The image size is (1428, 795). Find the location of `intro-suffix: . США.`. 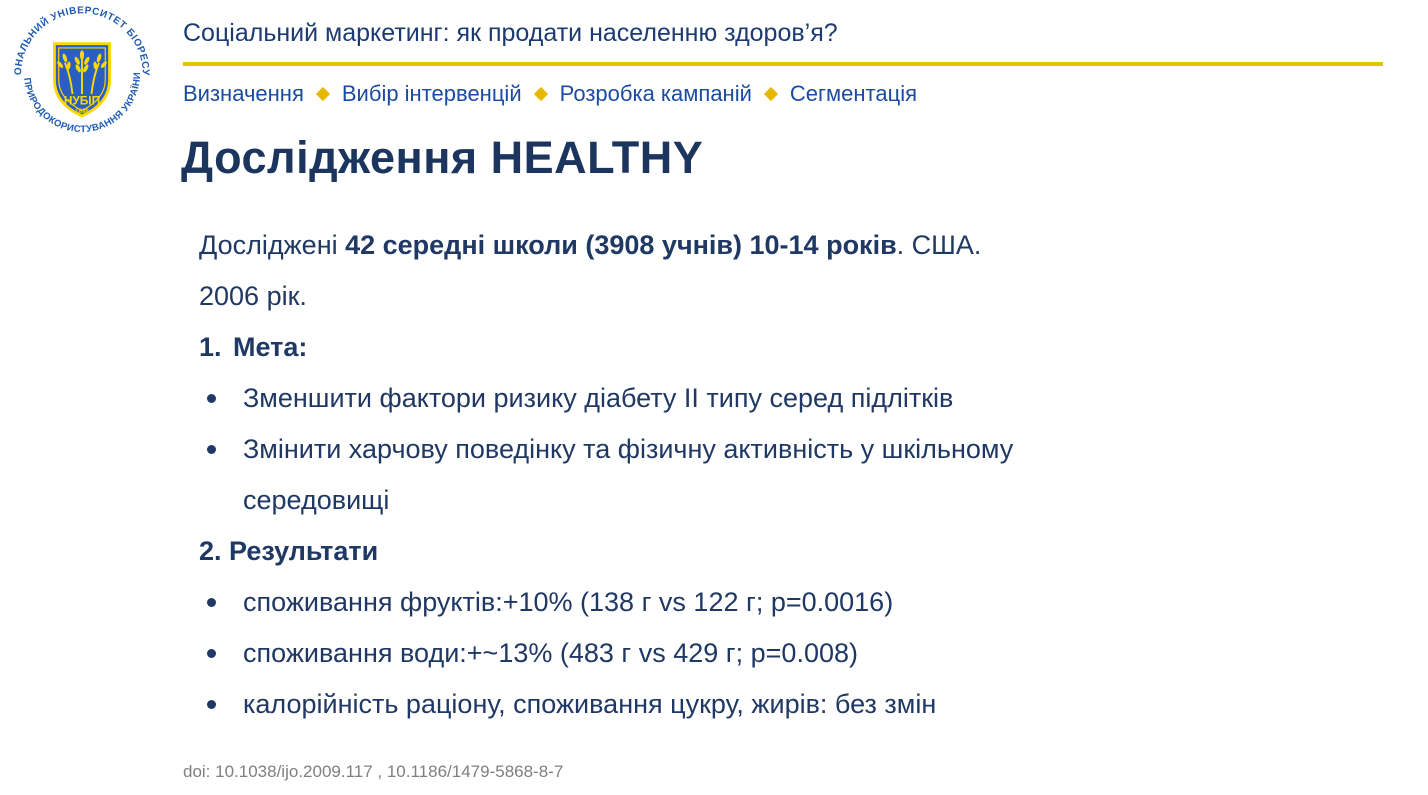

intro-suffix: . США. is located at coordinates (939, 245).